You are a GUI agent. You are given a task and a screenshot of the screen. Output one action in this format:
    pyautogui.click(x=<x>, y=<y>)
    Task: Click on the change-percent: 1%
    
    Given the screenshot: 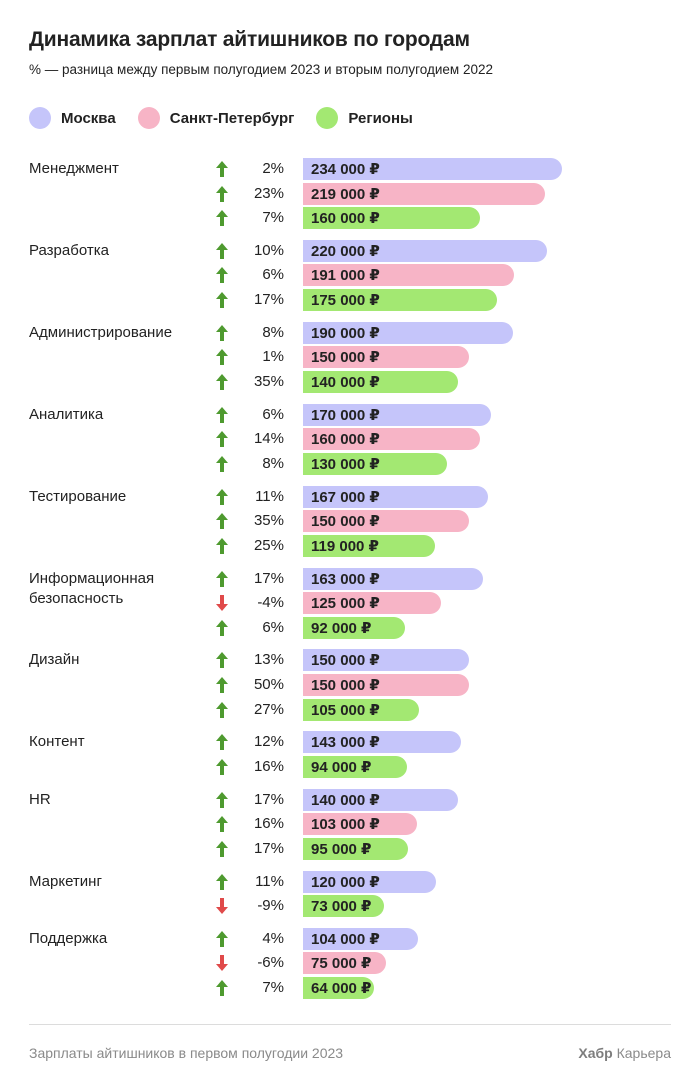 What is the action you would take?
    pyautogui.click(x=273, y=357)
    